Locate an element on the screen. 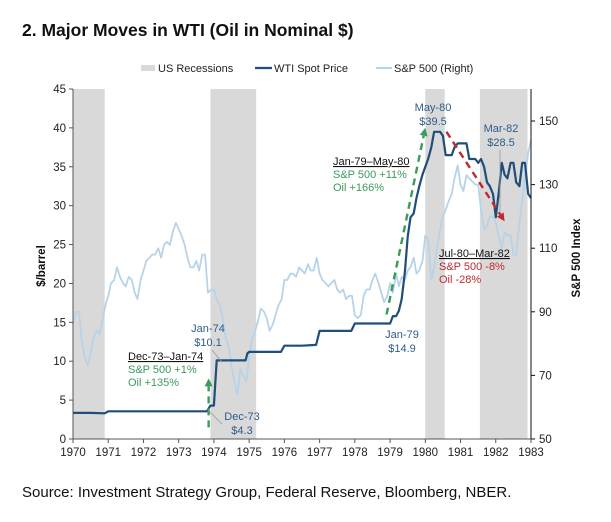 This screenshot has width=611, height=522. x-tick-label: 1978 is located at coordinates (355, 453).